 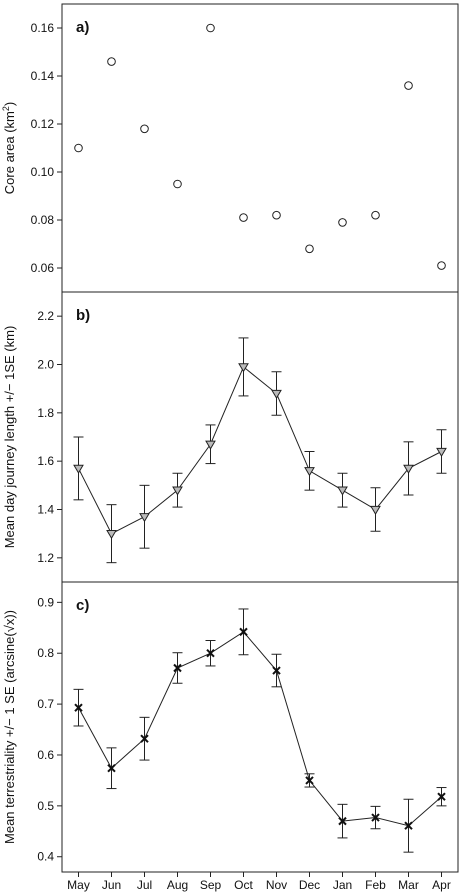 What do you see at coordinates (276, 885) in the screenshot?
I see `x-tick-label: Nov` at bounding box center [276, 885].